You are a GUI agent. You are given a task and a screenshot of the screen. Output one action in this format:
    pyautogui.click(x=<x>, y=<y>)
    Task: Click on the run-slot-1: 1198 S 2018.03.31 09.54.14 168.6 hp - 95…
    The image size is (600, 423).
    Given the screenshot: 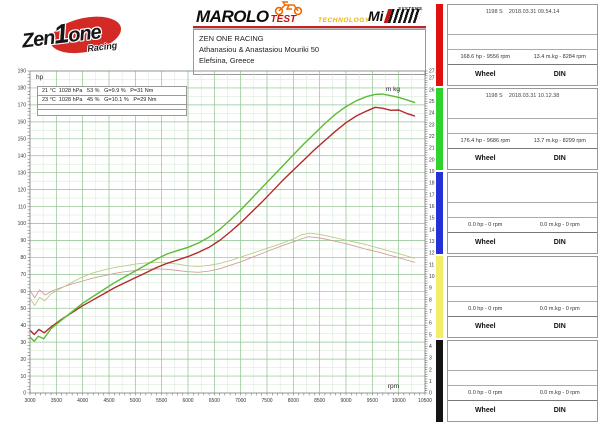 What is the action you would take?
    pyautogui.click(x=517, y=45)
    